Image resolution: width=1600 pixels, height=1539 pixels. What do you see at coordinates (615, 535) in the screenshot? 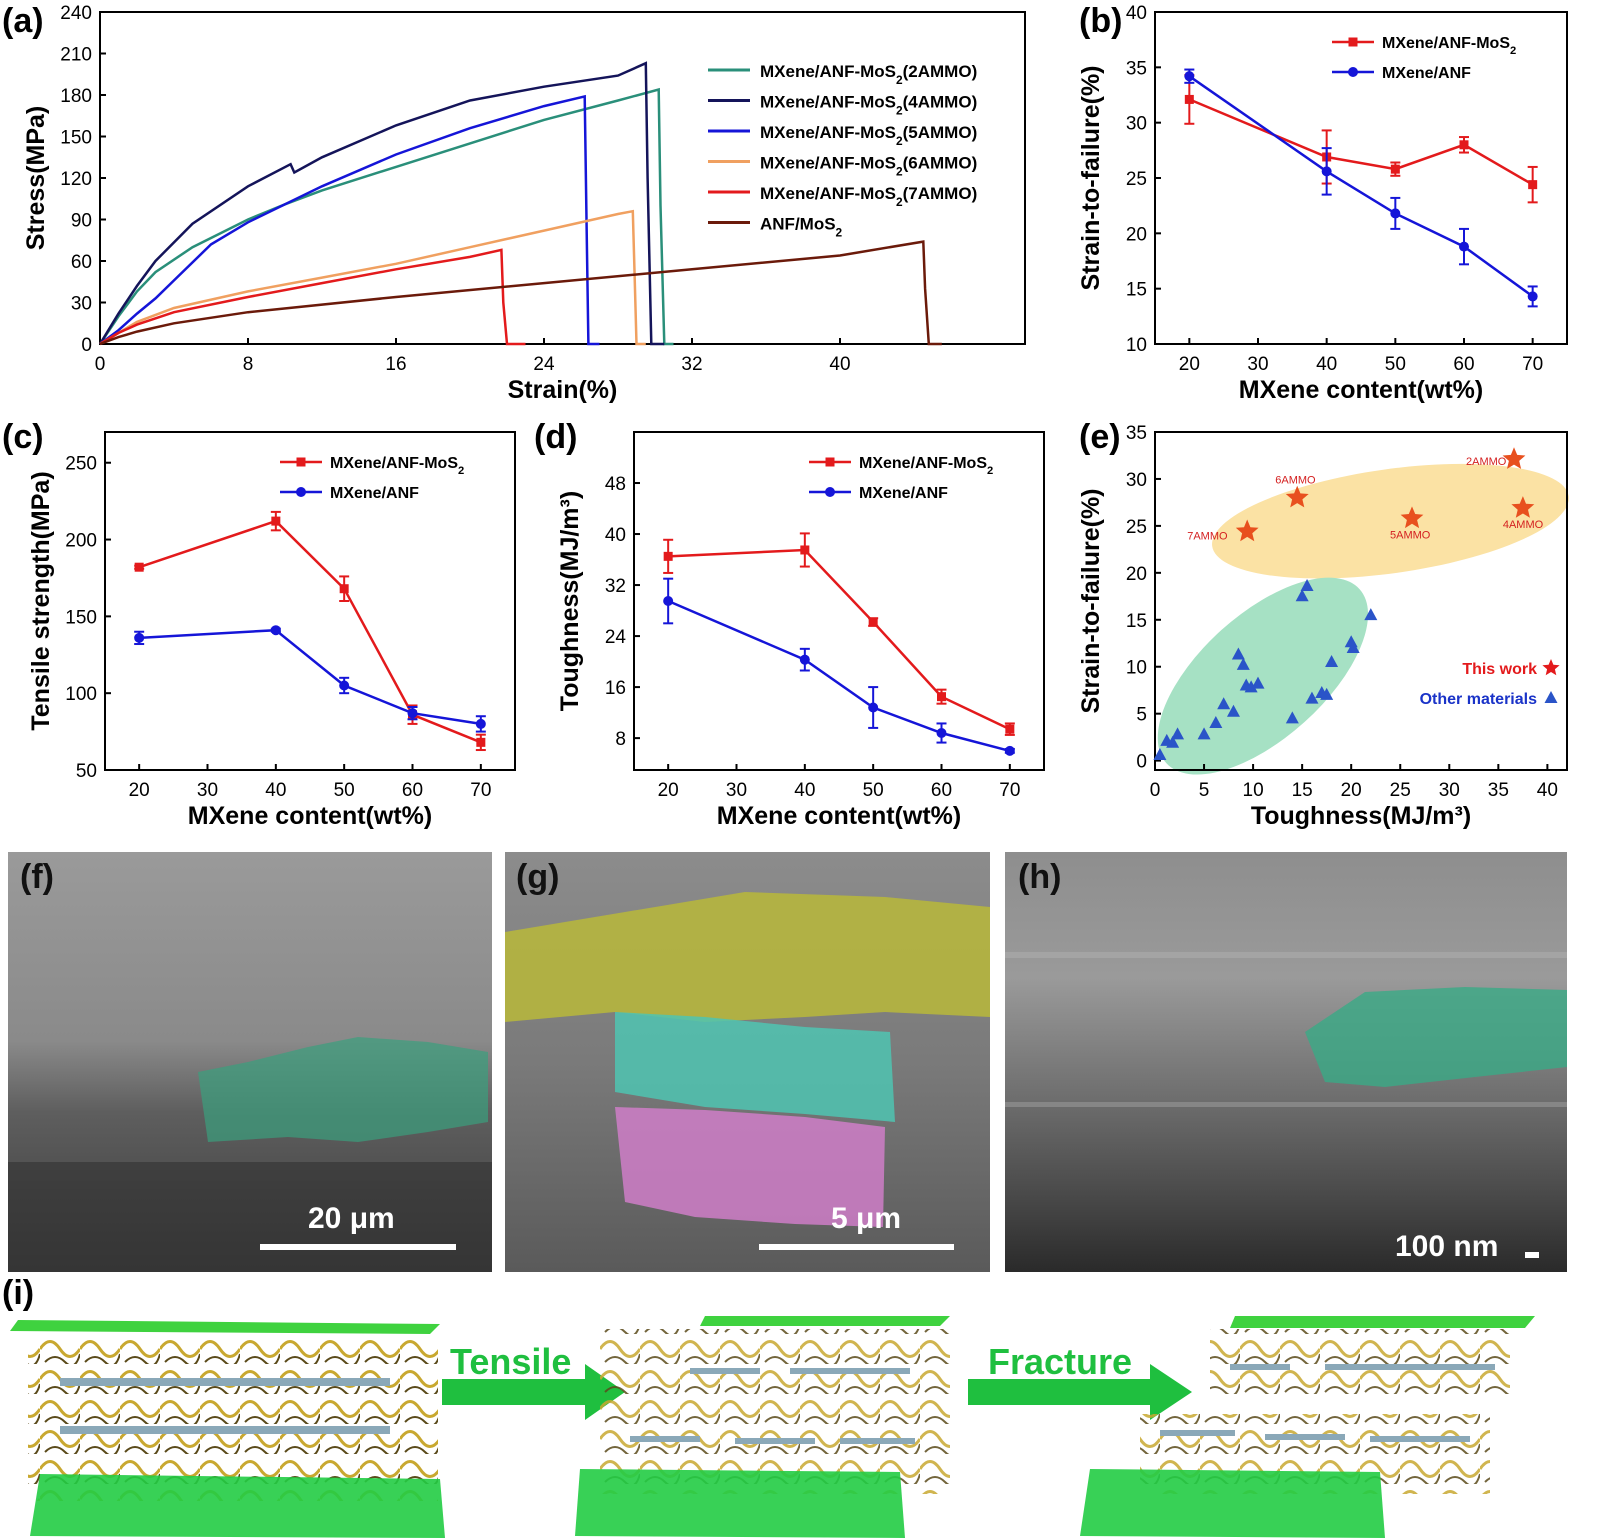
I see `y-tick-label: 40` at bounding box center [615, 535].